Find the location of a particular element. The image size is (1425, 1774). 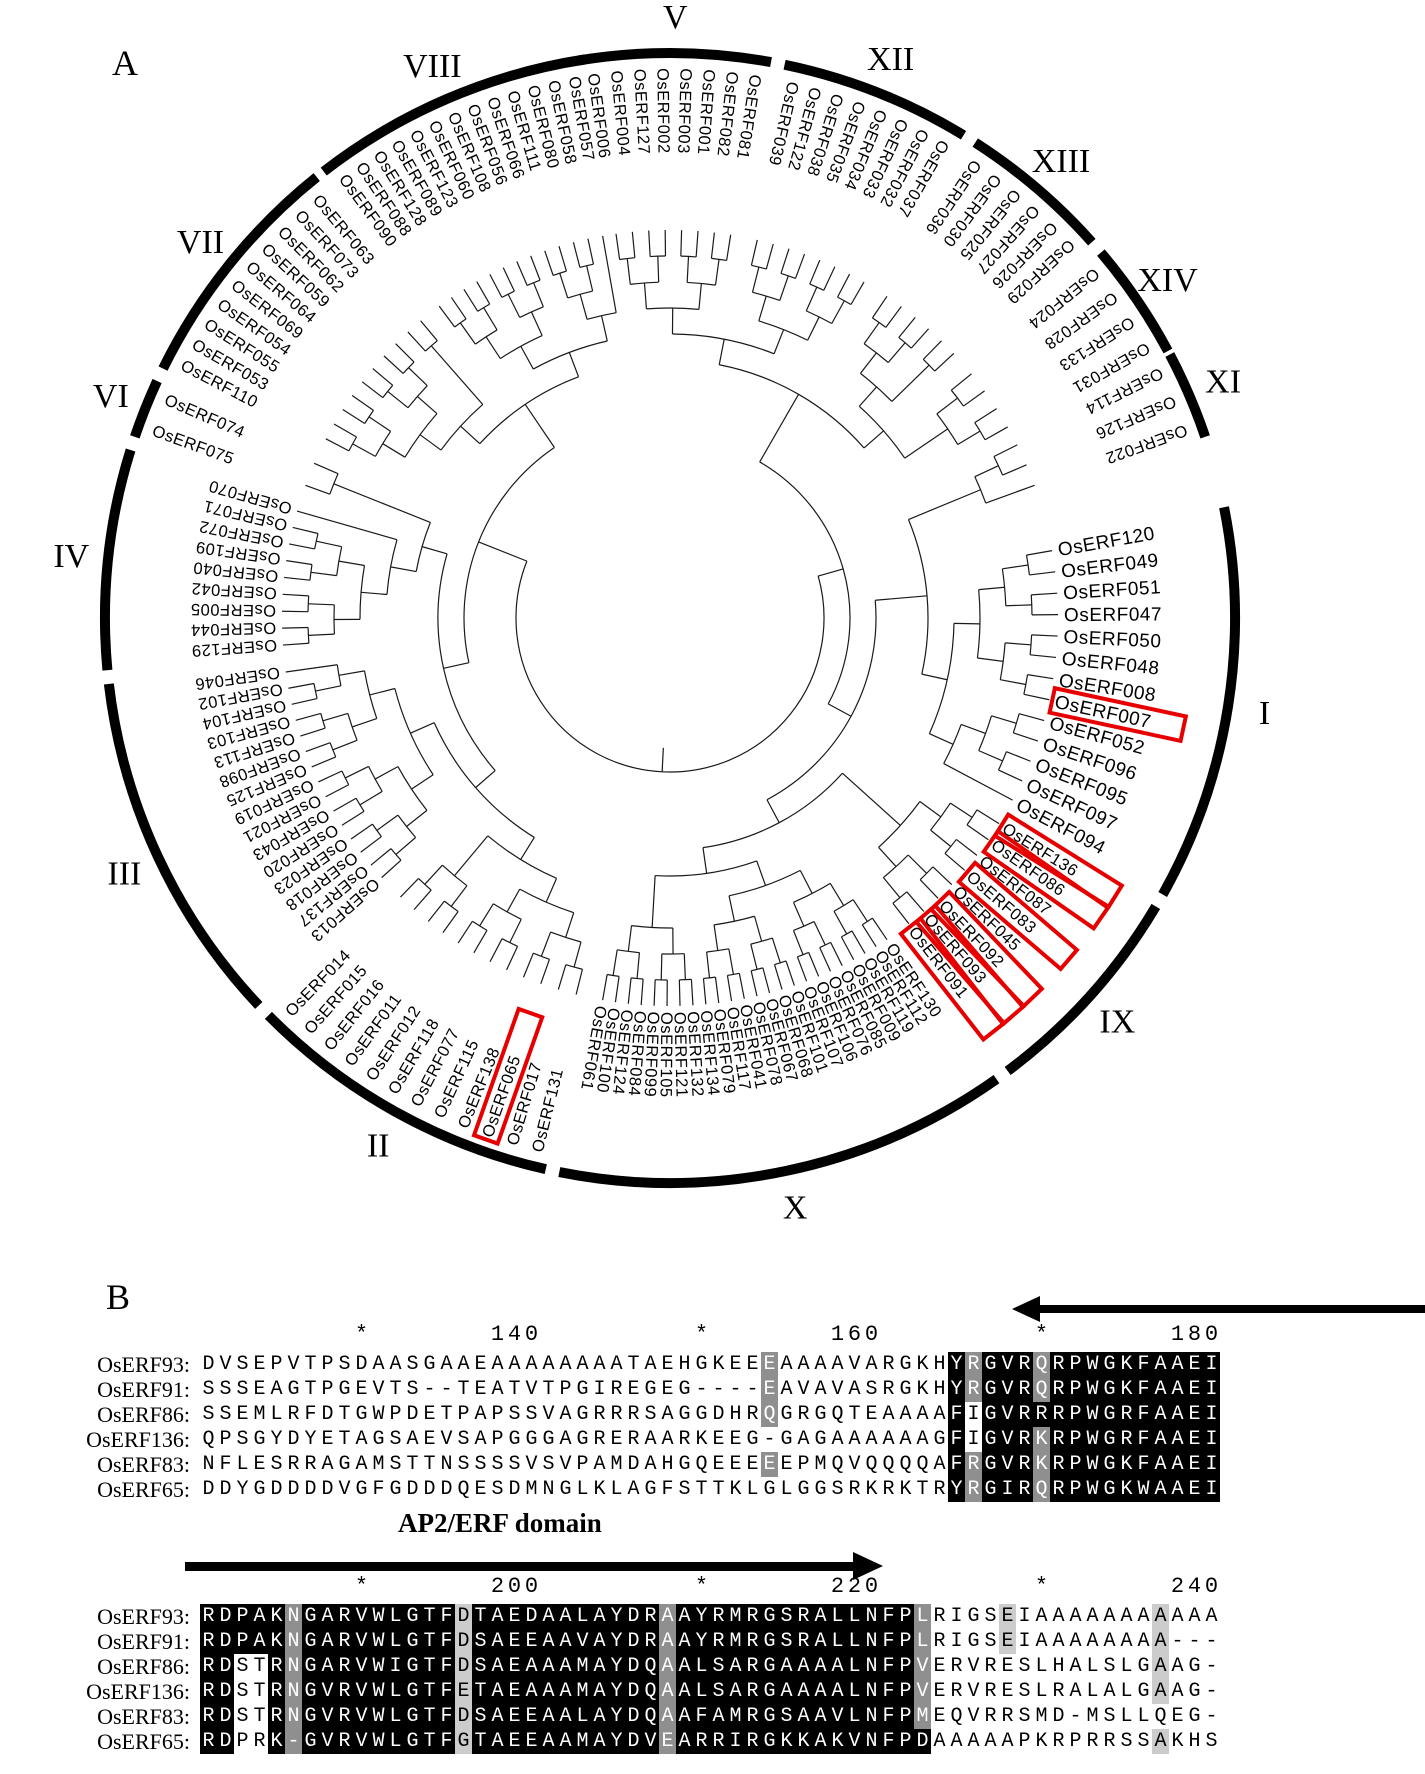

clade-numeral: X is located at coordinates (795, 1208).